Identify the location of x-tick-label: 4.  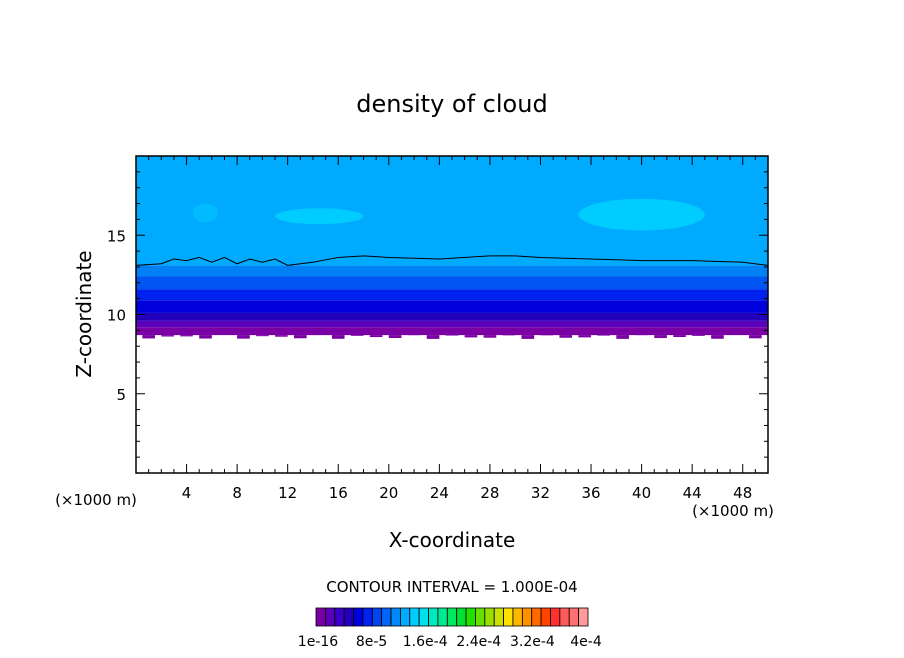
(187, 493).